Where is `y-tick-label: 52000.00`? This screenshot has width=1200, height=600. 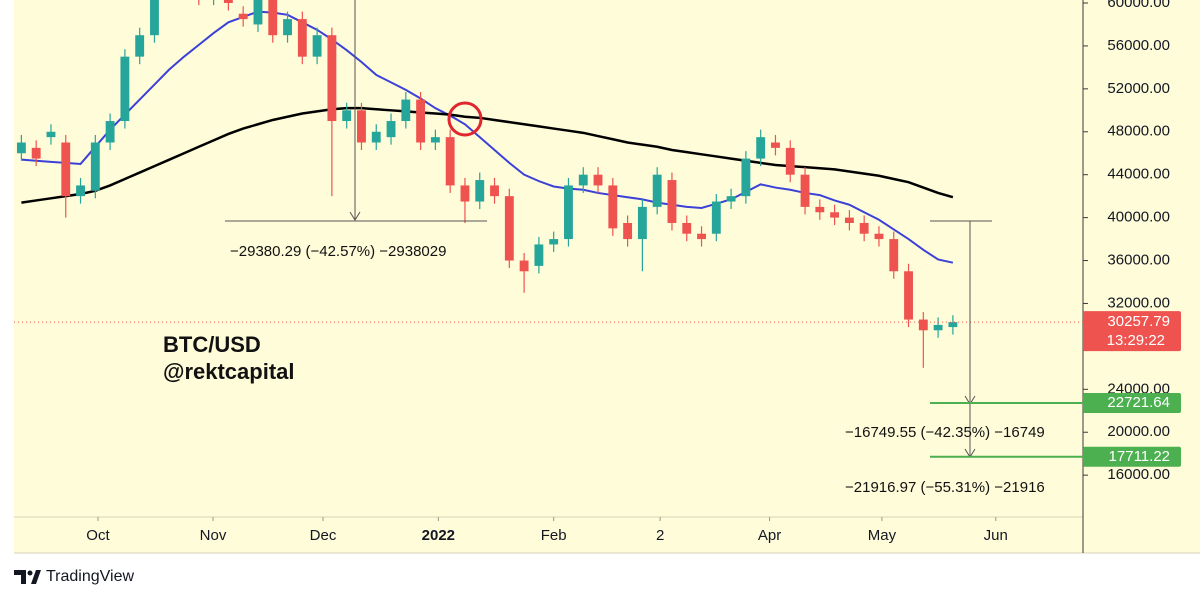
y-tick-label: 52000.00 is located at coordinates (1138, 88).